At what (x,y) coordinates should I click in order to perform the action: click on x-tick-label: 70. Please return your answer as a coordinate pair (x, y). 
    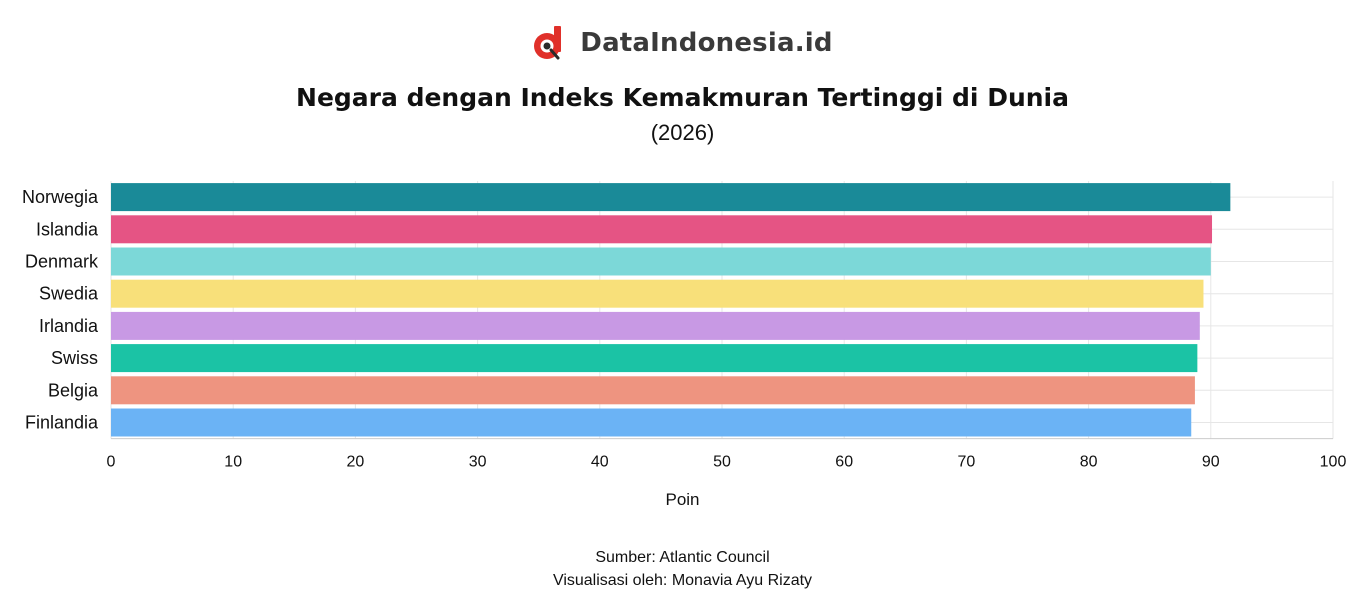
    Looking at the image, I should click on (967, 462).